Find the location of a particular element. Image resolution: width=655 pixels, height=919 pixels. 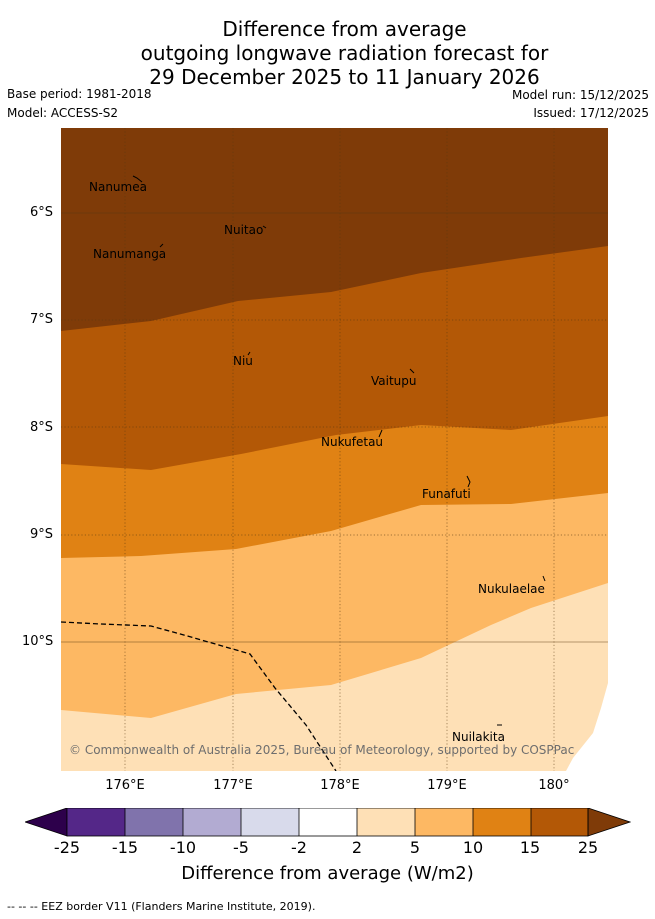

colorbar-title: Difference from average (W/m2) is located at coordinates (327, 873).